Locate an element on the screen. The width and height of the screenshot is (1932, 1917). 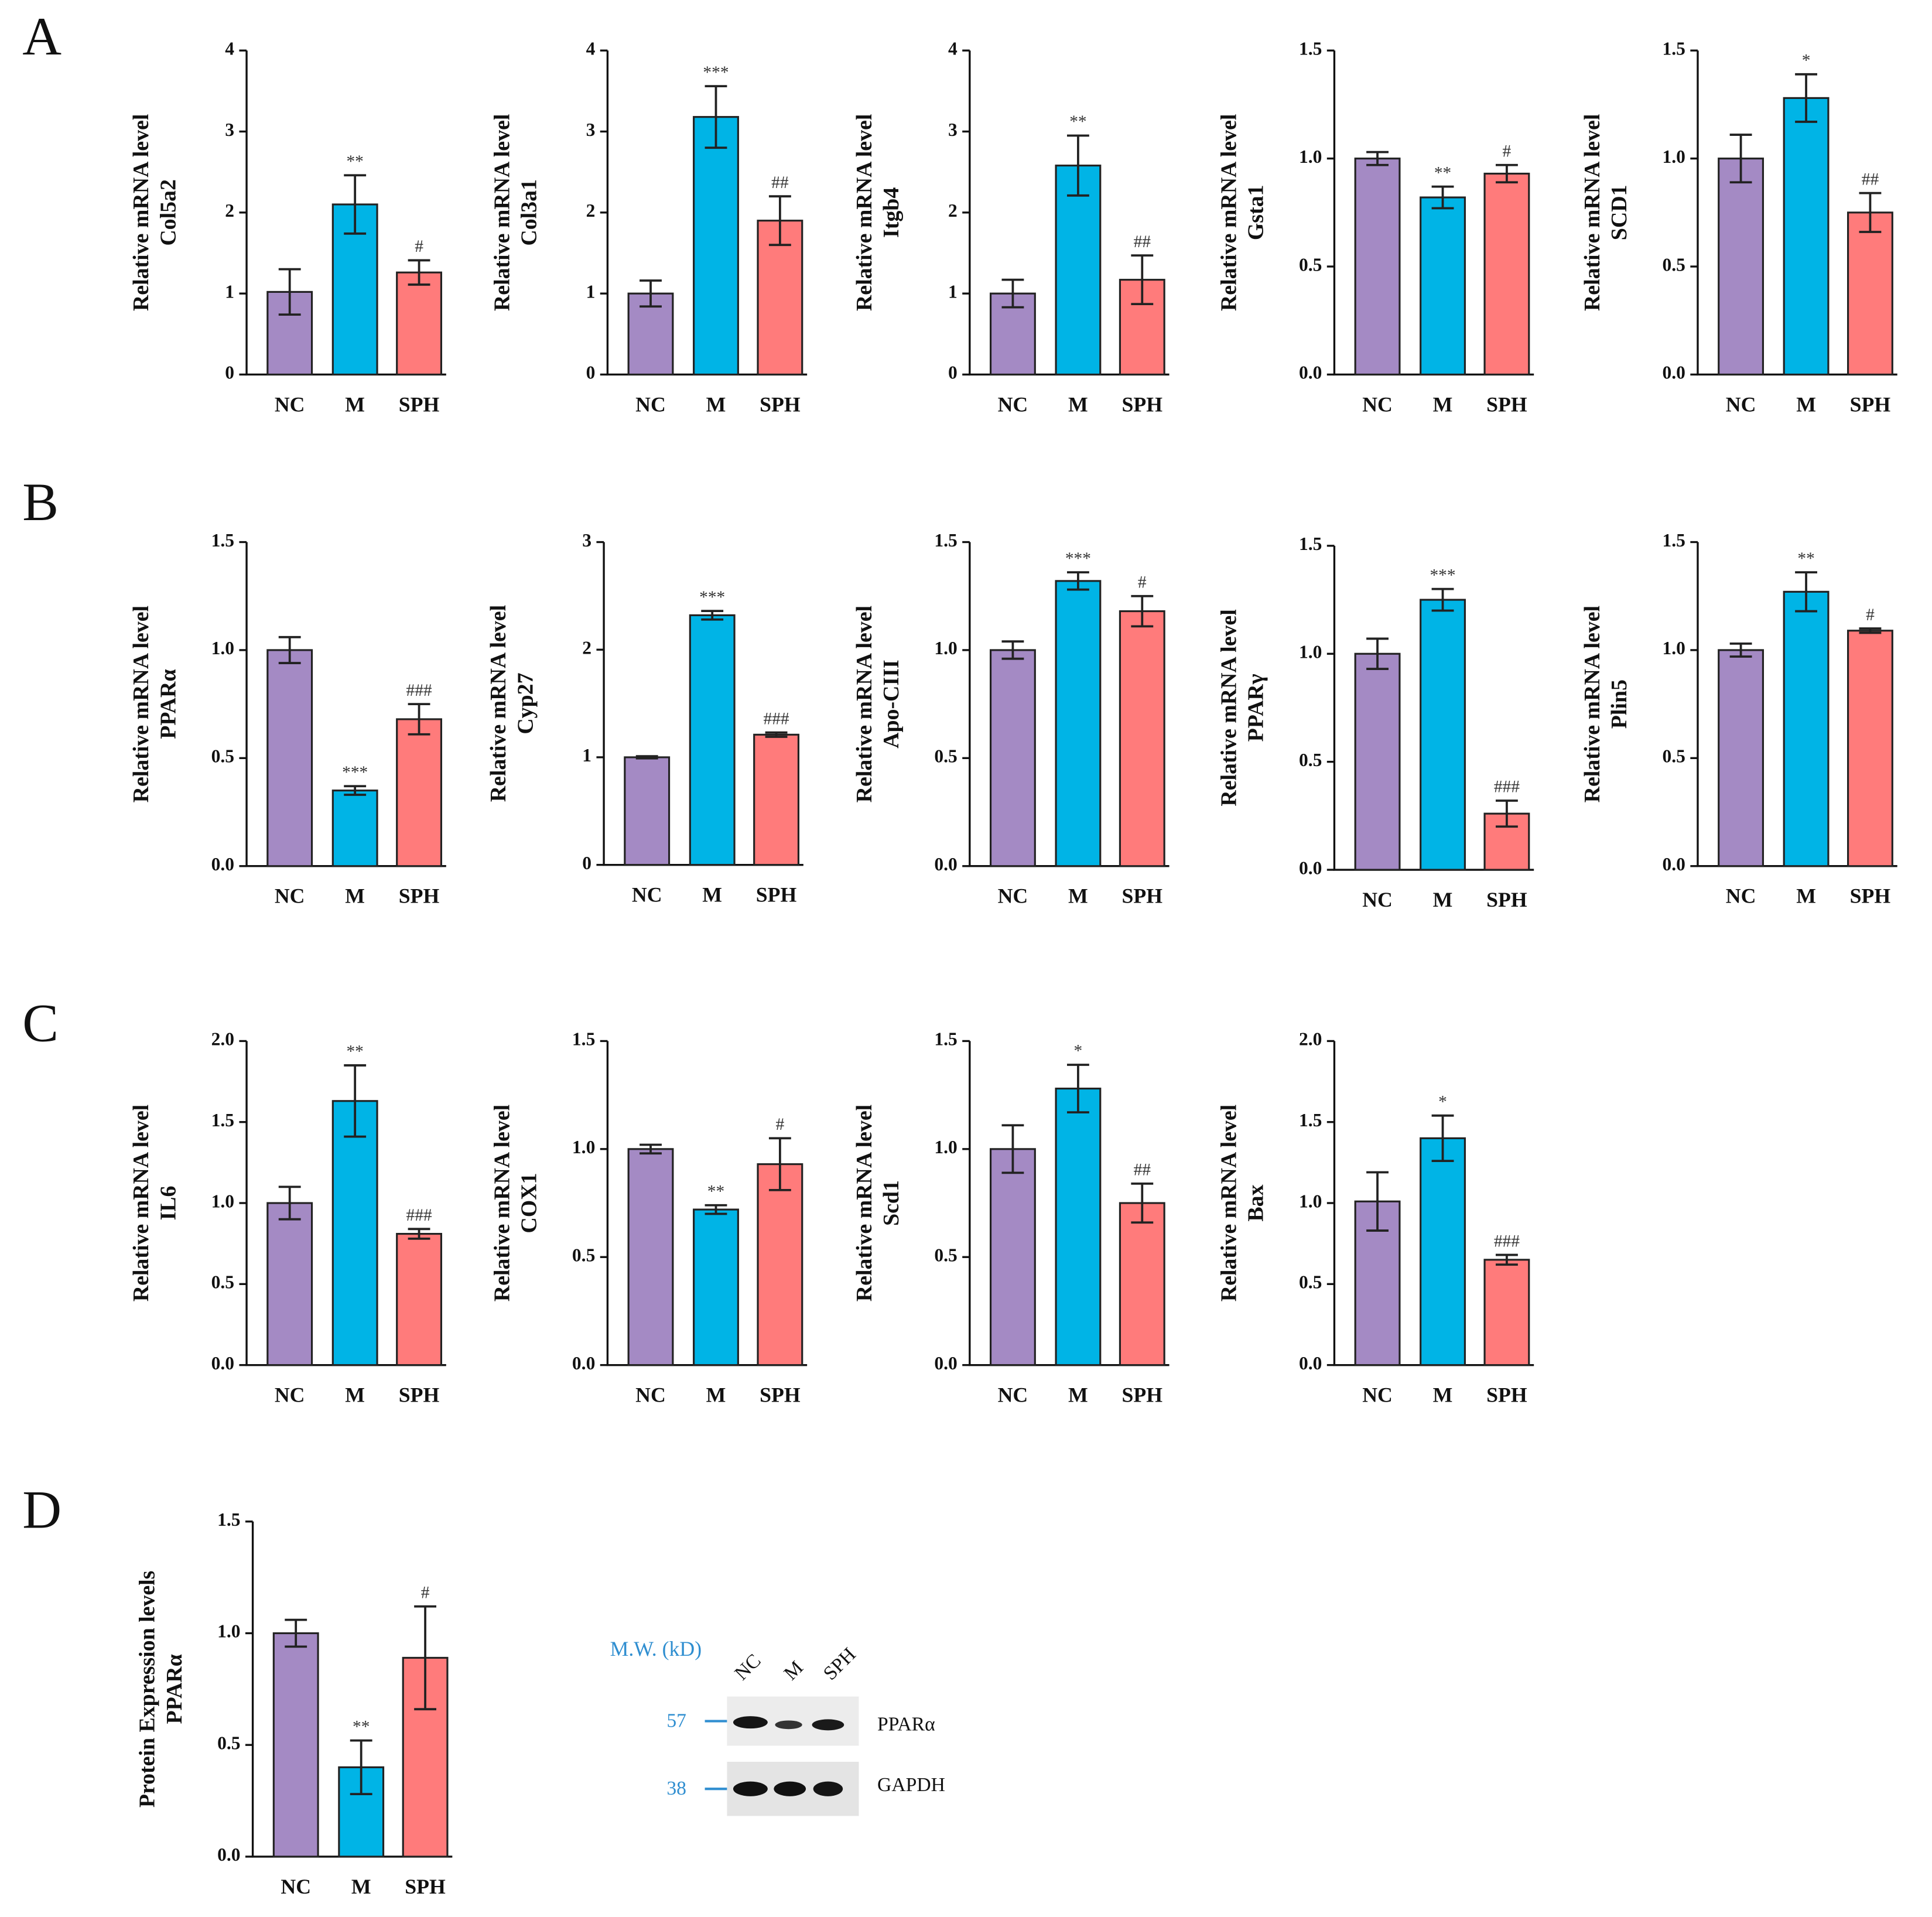
y-axis-label: Col5a2 is located at coordinates (168, 213).